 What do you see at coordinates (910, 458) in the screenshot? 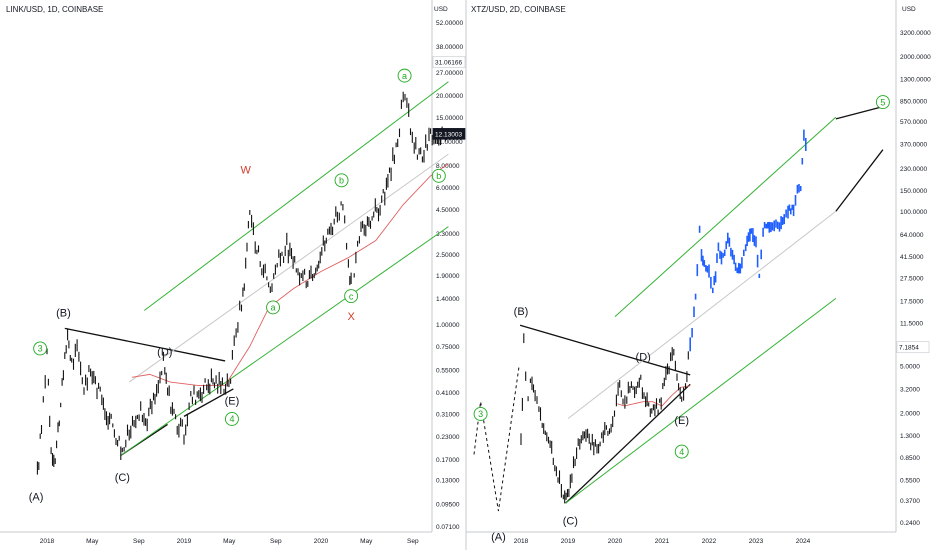
I see `y-tick-label: 0.8500` at bounding box center [910, 458].